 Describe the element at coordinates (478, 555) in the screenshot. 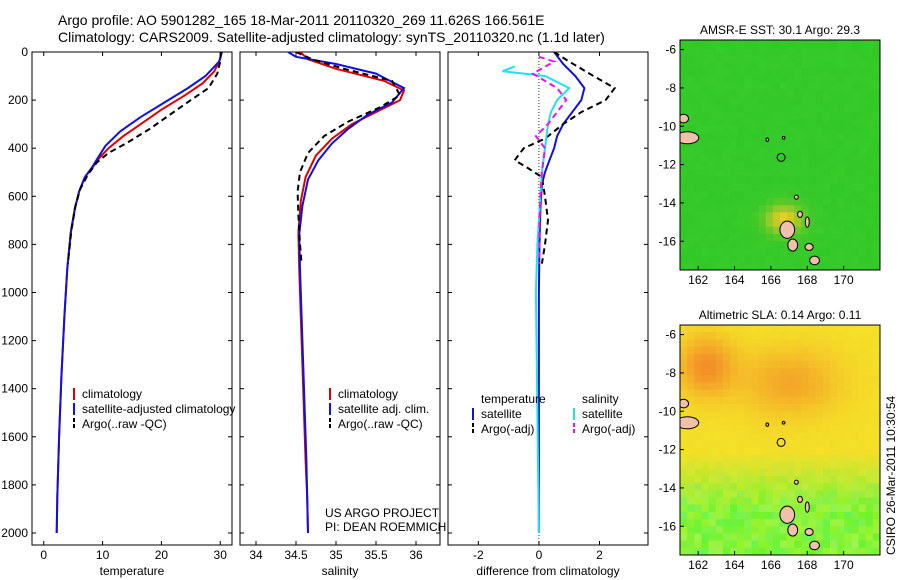

I see `difference-xtick-label: -2` at that location.